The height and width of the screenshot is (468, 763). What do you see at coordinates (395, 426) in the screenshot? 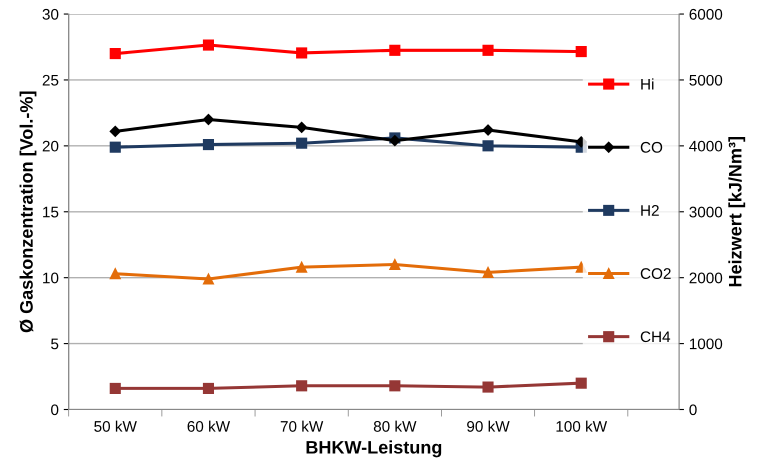
I see `x-tick-label: 80 kW` at bounding box center [395, 426].